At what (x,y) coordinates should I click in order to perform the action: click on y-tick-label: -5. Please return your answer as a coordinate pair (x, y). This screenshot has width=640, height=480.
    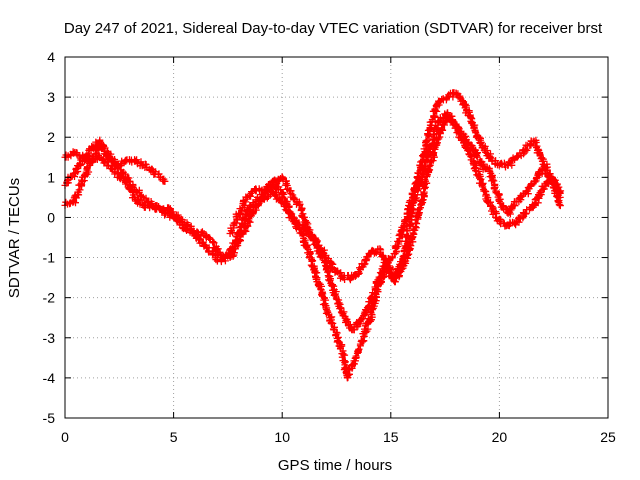
    Looking at the image, I should click on (49, 418).